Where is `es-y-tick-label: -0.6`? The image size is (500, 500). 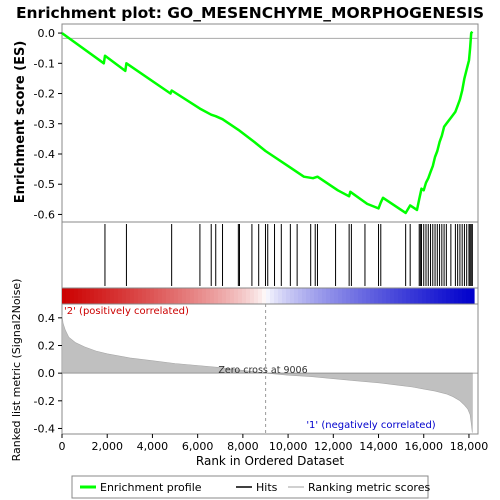 es-y-tick-label: -0.6 is located at coordinates (44, 214).